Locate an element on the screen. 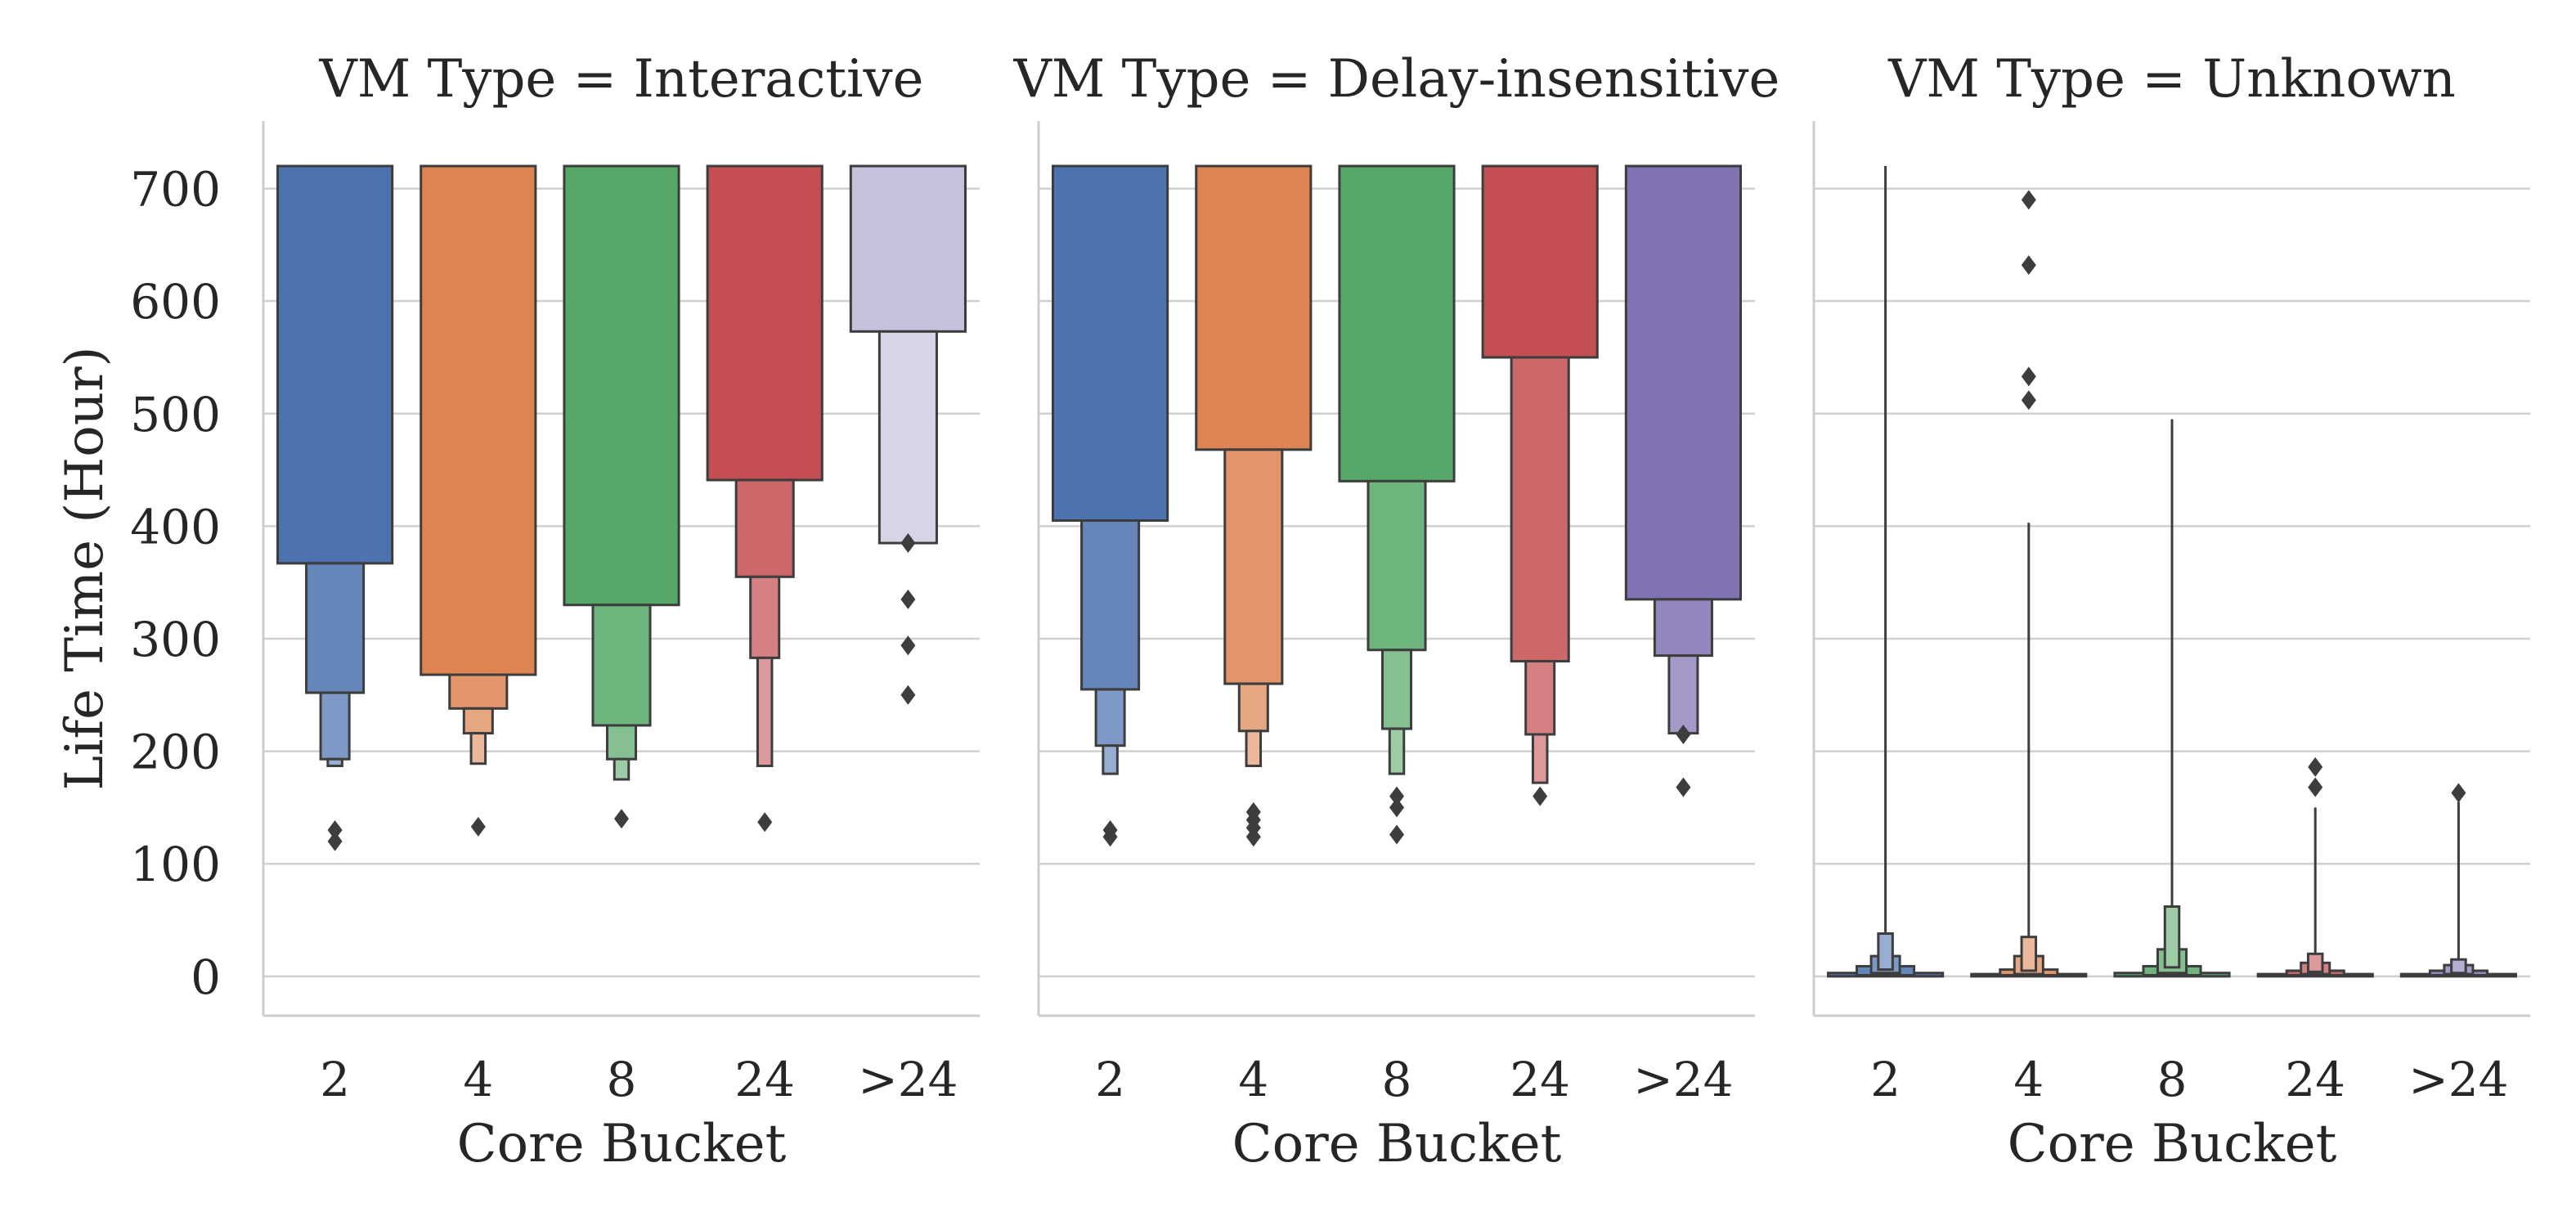 This screenshot has width=2576, height=1230. y-tick-label: 500 is located at coordinates (175, 414).